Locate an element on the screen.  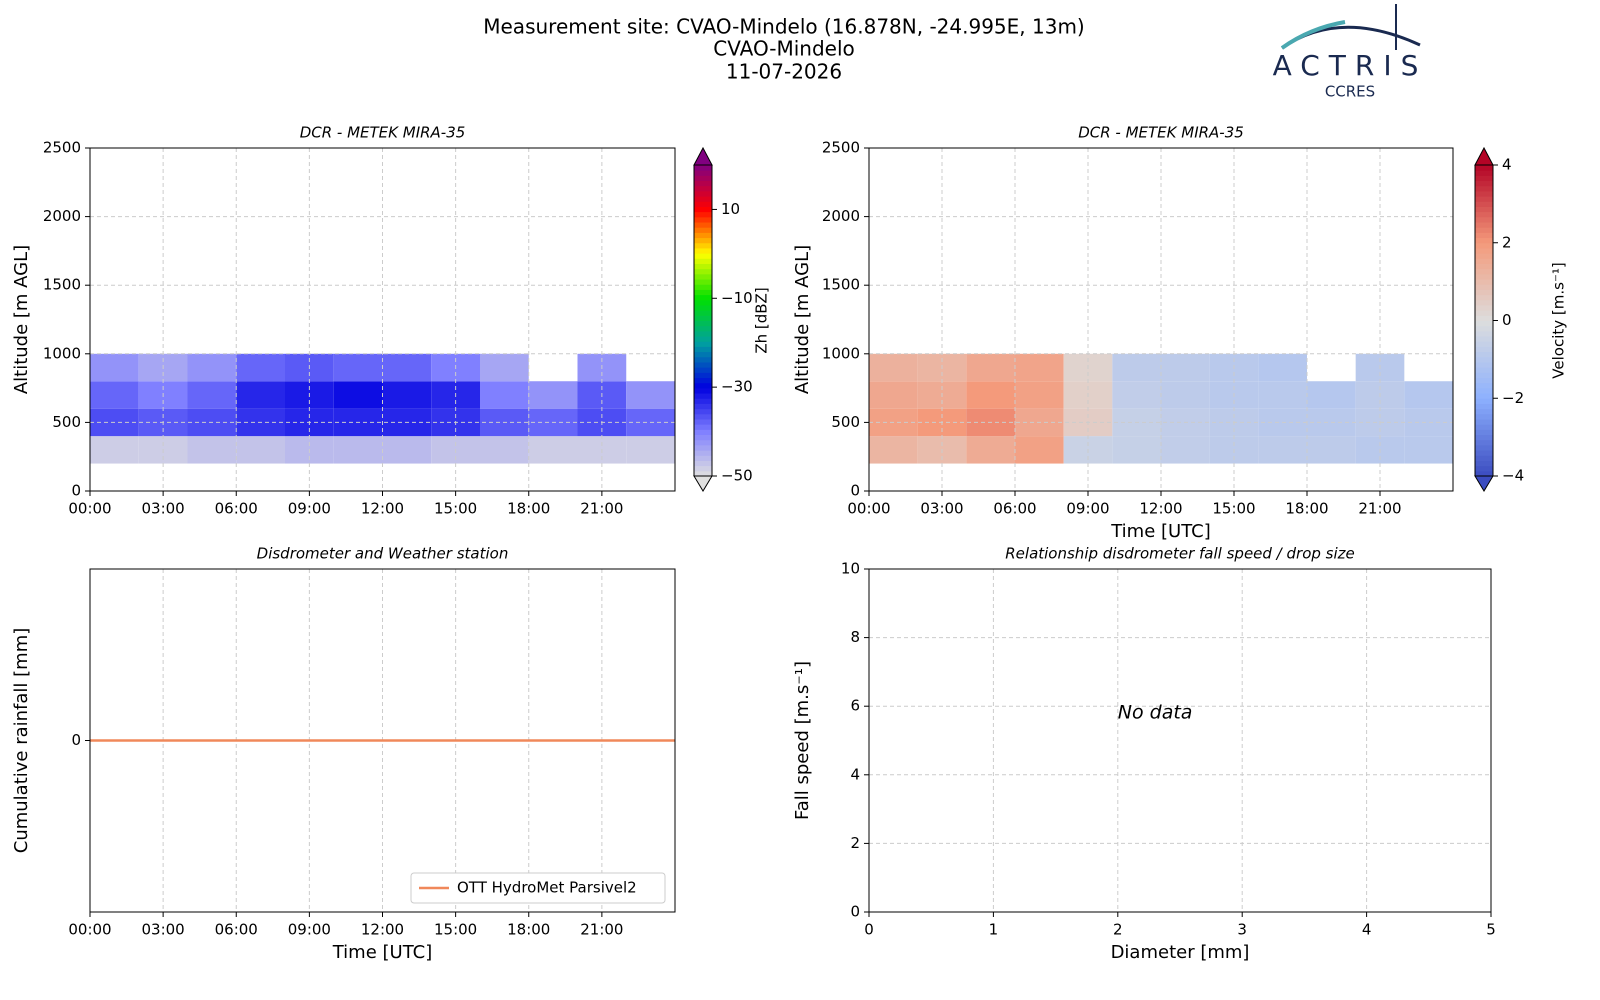
logo-subtitle: CCRES is located at coordinates (1350, 92).